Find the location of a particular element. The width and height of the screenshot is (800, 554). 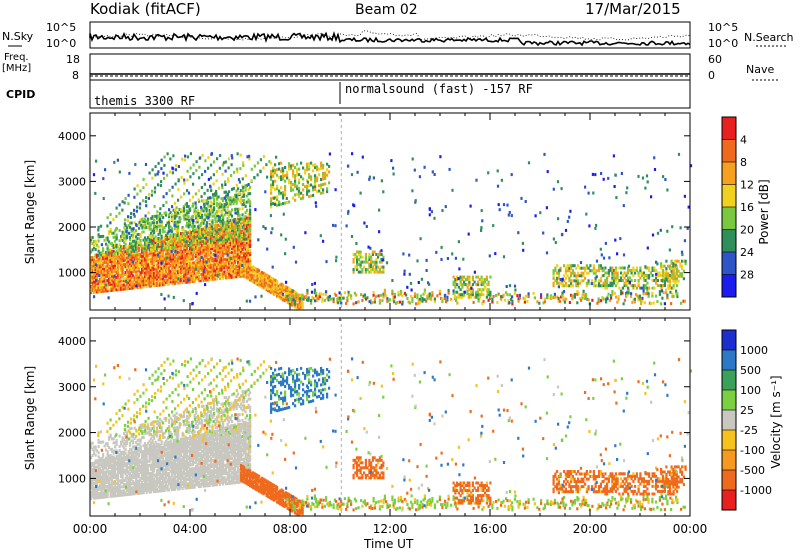

cpid-panel-frame is located at coordinates (390, 94).